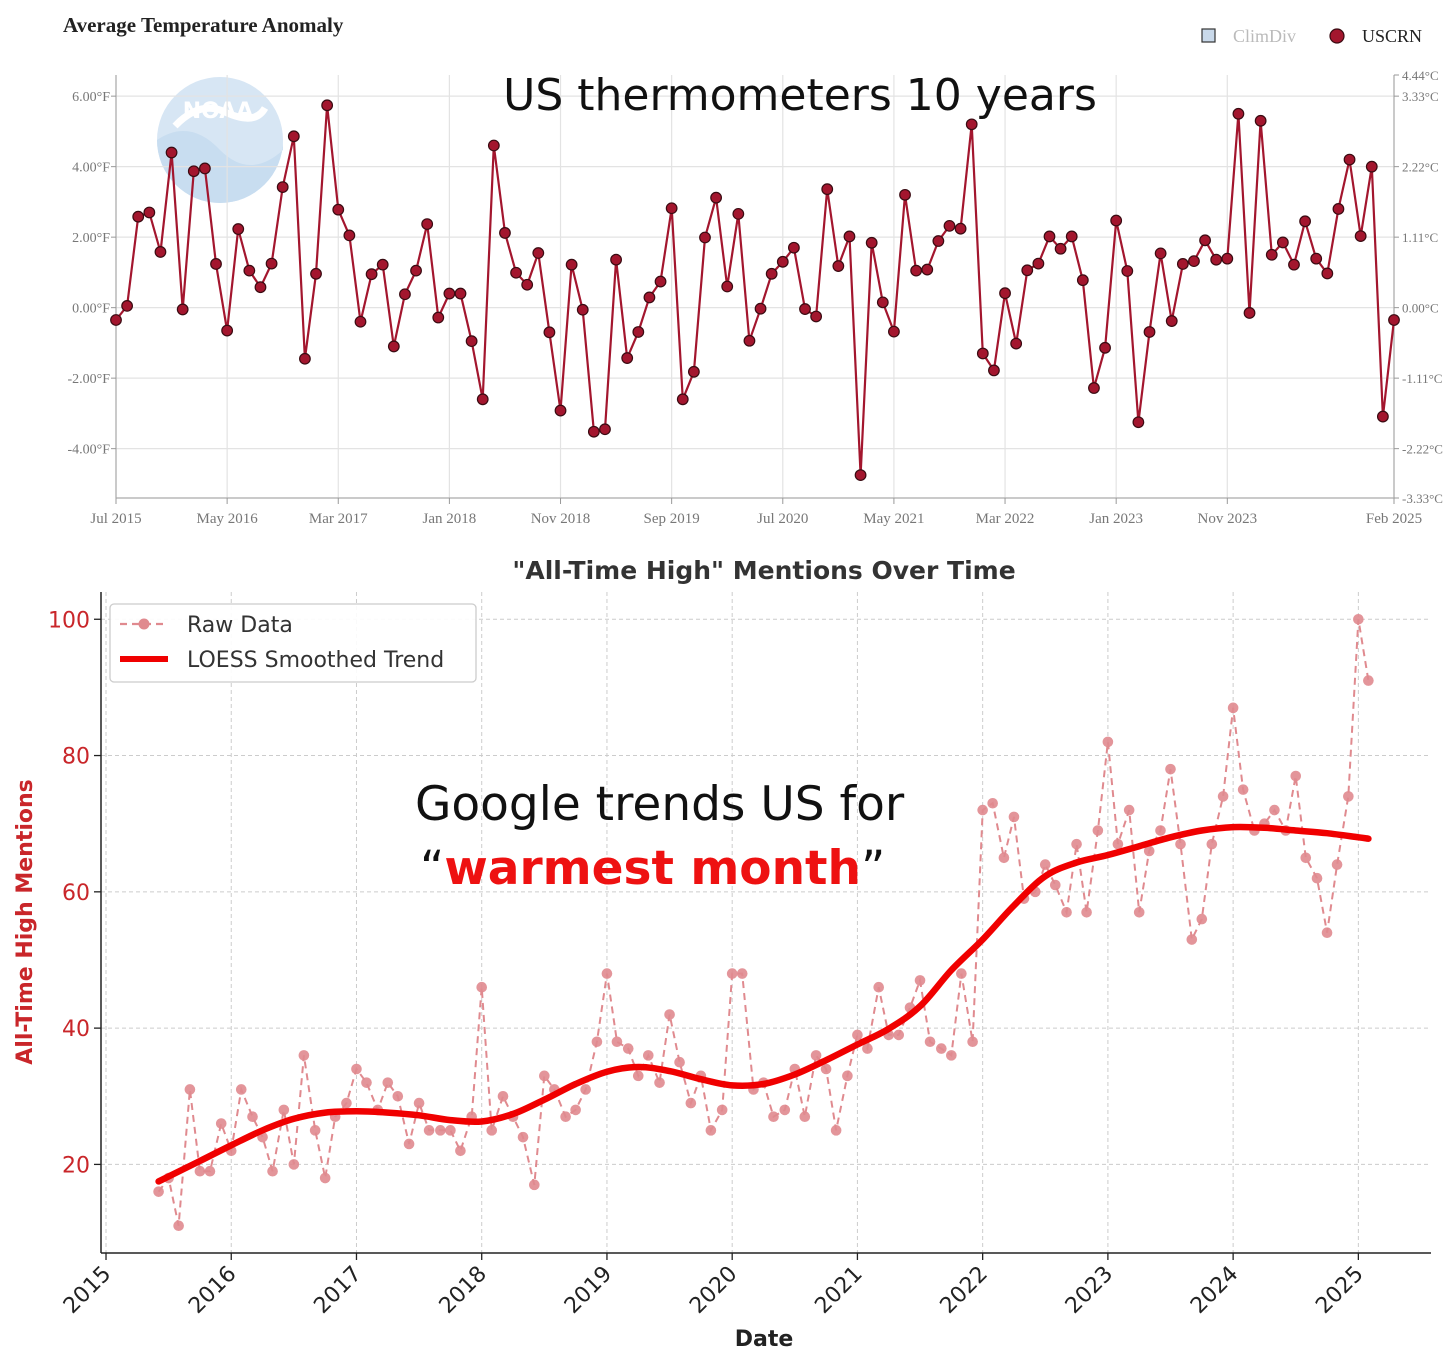 The image size is (1456, 1366). I want to click on bottom-xtick-label: 2025, so click(1339, 1290).